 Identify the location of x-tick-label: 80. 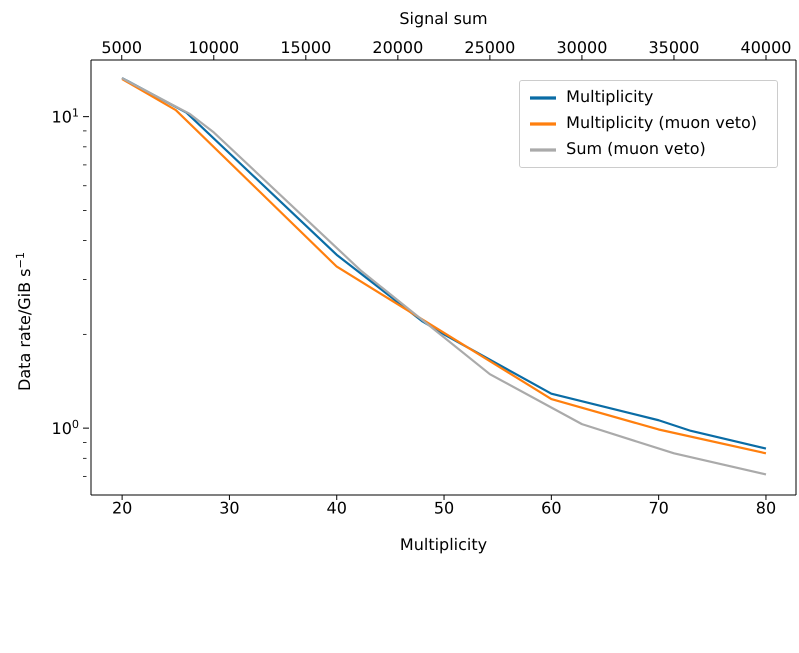
(766, 508).